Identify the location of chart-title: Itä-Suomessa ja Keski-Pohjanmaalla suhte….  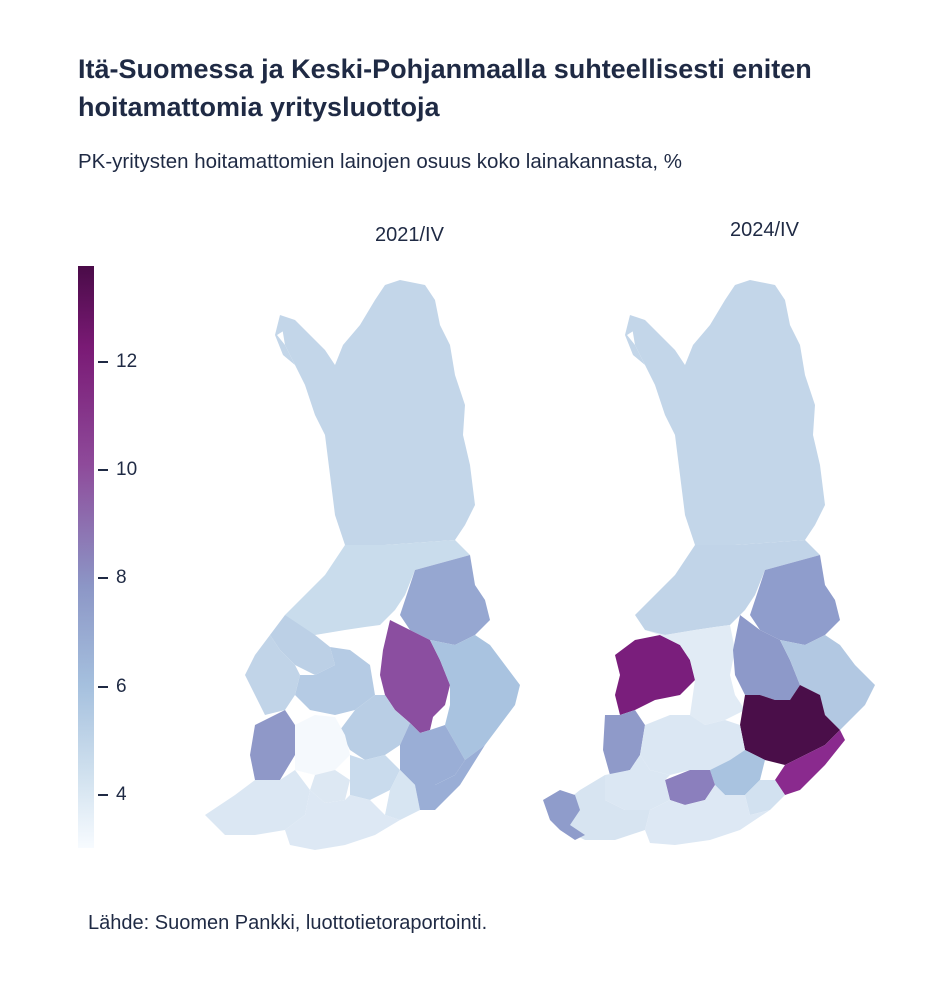
(445, 88).